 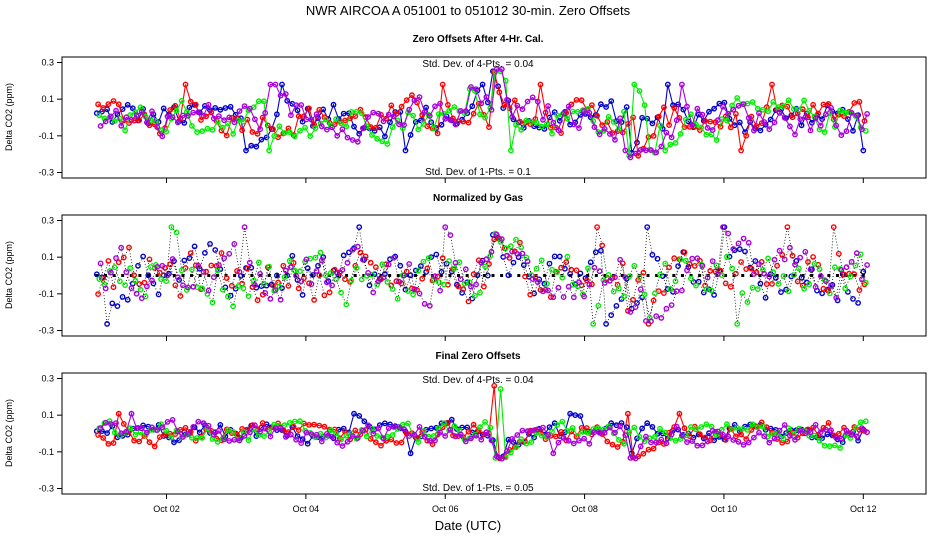 I want to click on y-tick-label: -0.3, so click(x=46, y=173).